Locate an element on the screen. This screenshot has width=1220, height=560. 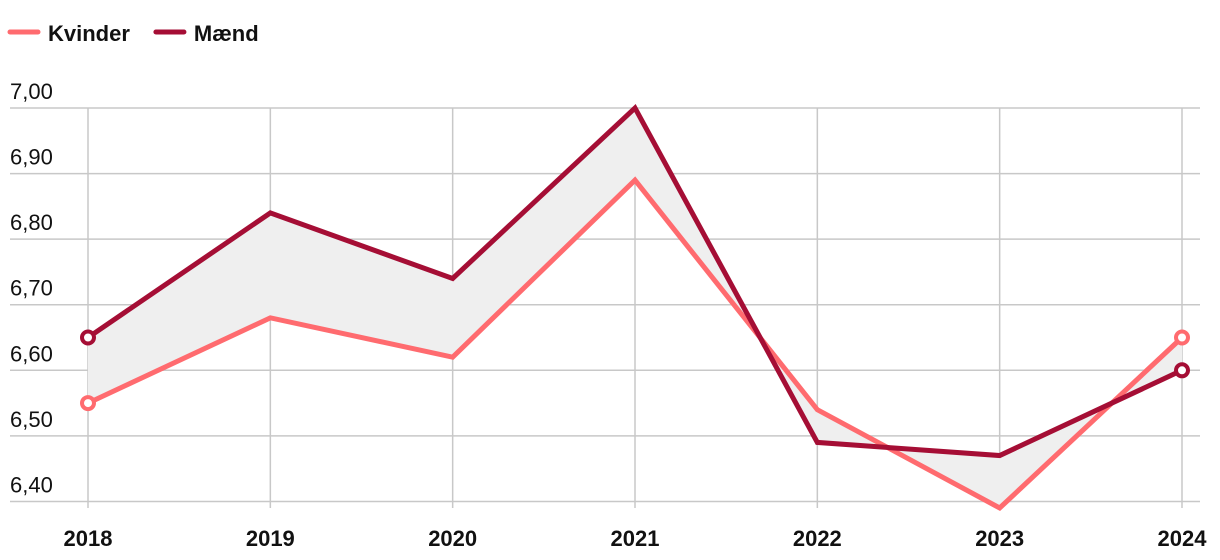
y-tick-label: 6,70 is located at coordinates (31, 288).